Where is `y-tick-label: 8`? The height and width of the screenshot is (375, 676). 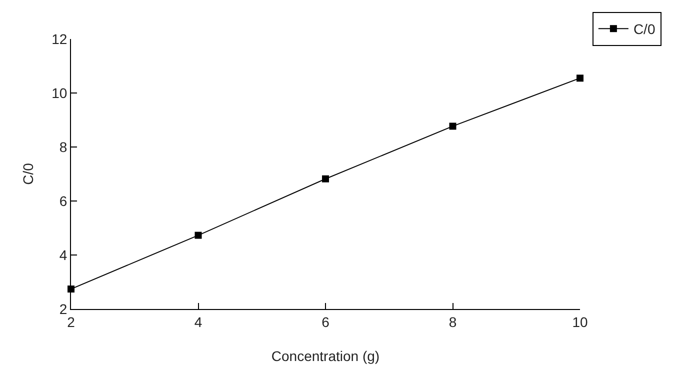
y-tick-label: 8 is located at coordinates (63, 146).